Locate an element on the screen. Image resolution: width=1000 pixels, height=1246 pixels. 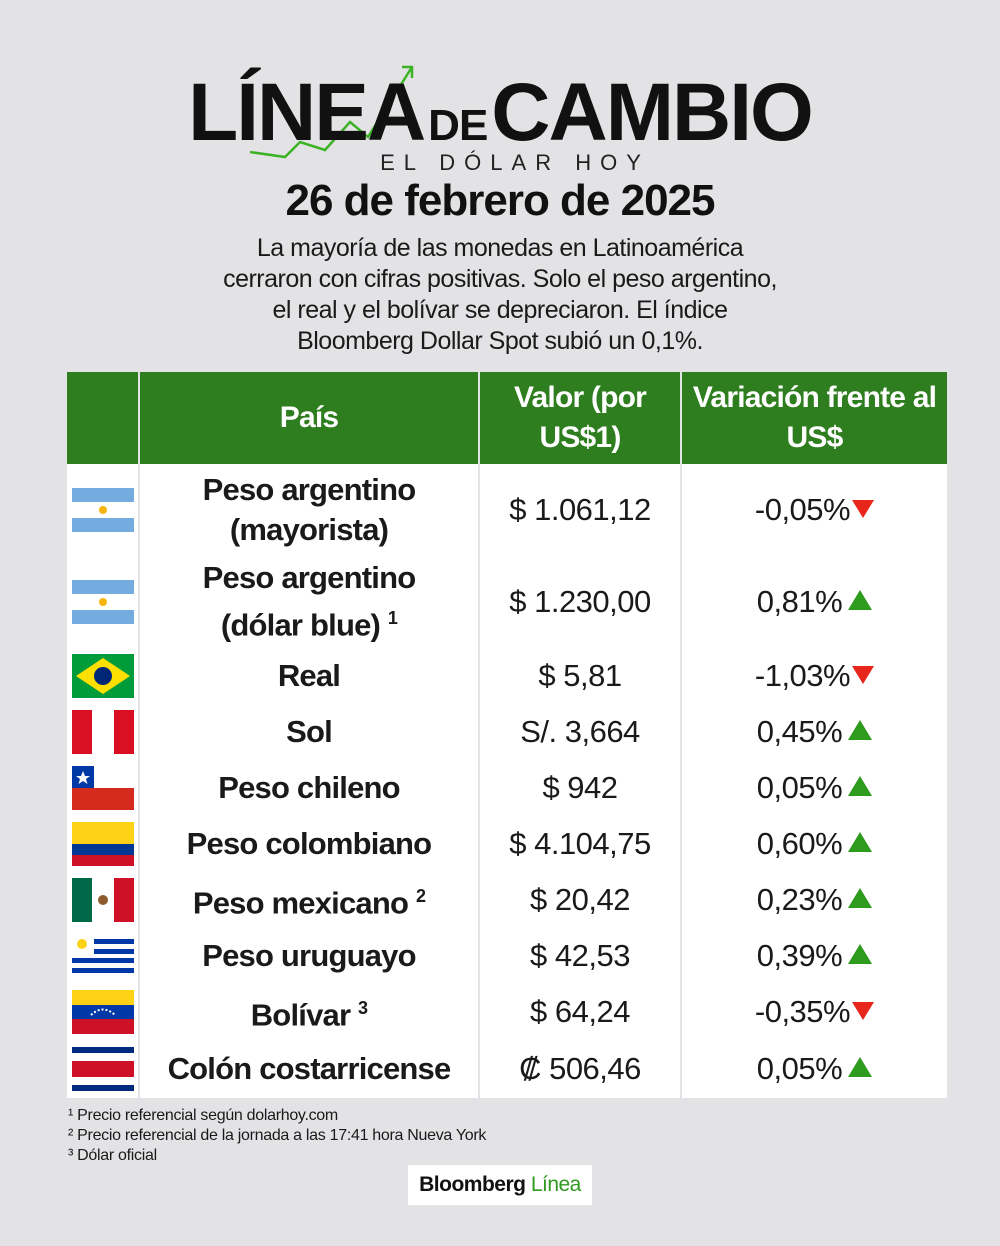
header-country: País is located at coordinates (309, 418).